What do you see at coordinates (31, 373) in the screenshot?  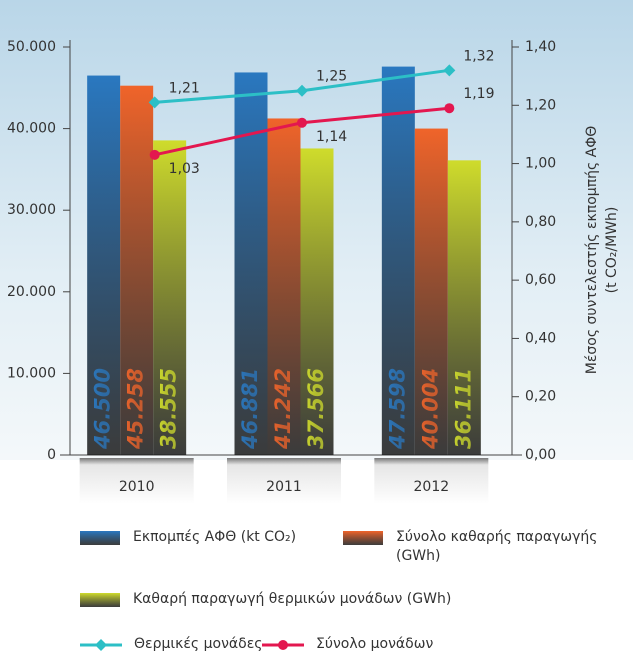 I see `y-tick-label: 10.000` at bounding box center [31, 373].